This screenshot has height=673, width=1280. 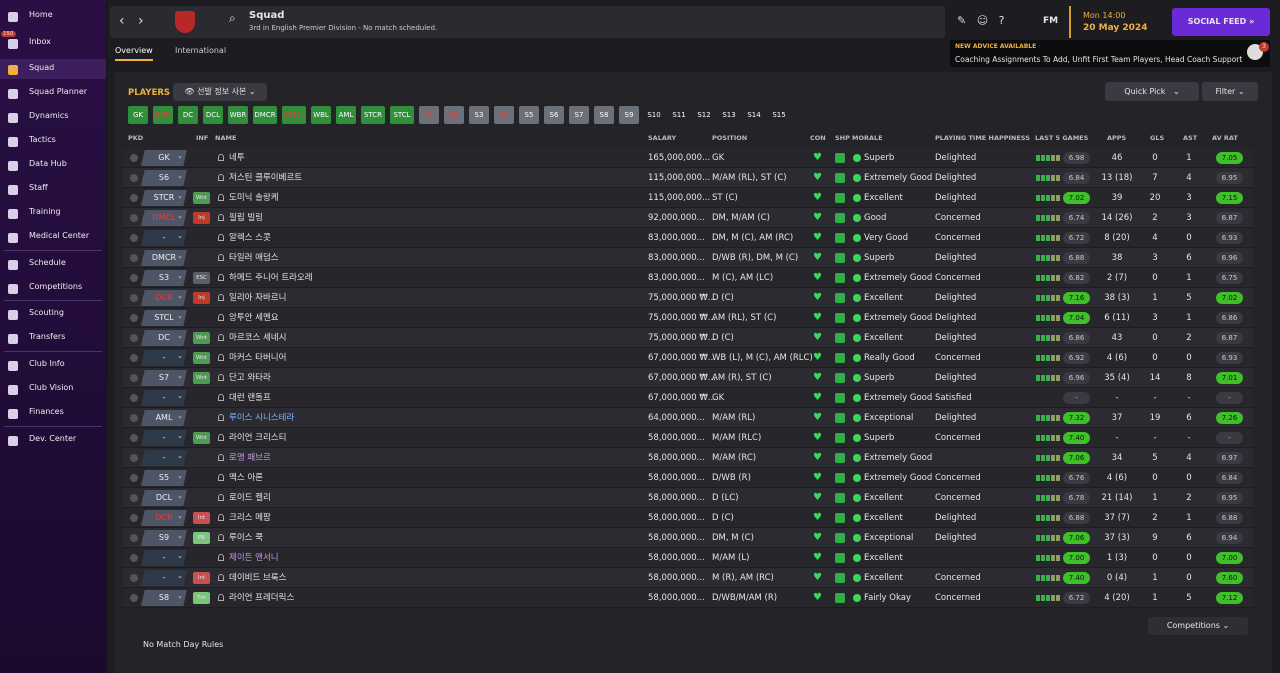 What do you see at coordinates (679, 115) in the screenshot?
I see `position-button: S11` at bounding box center [679, 115].